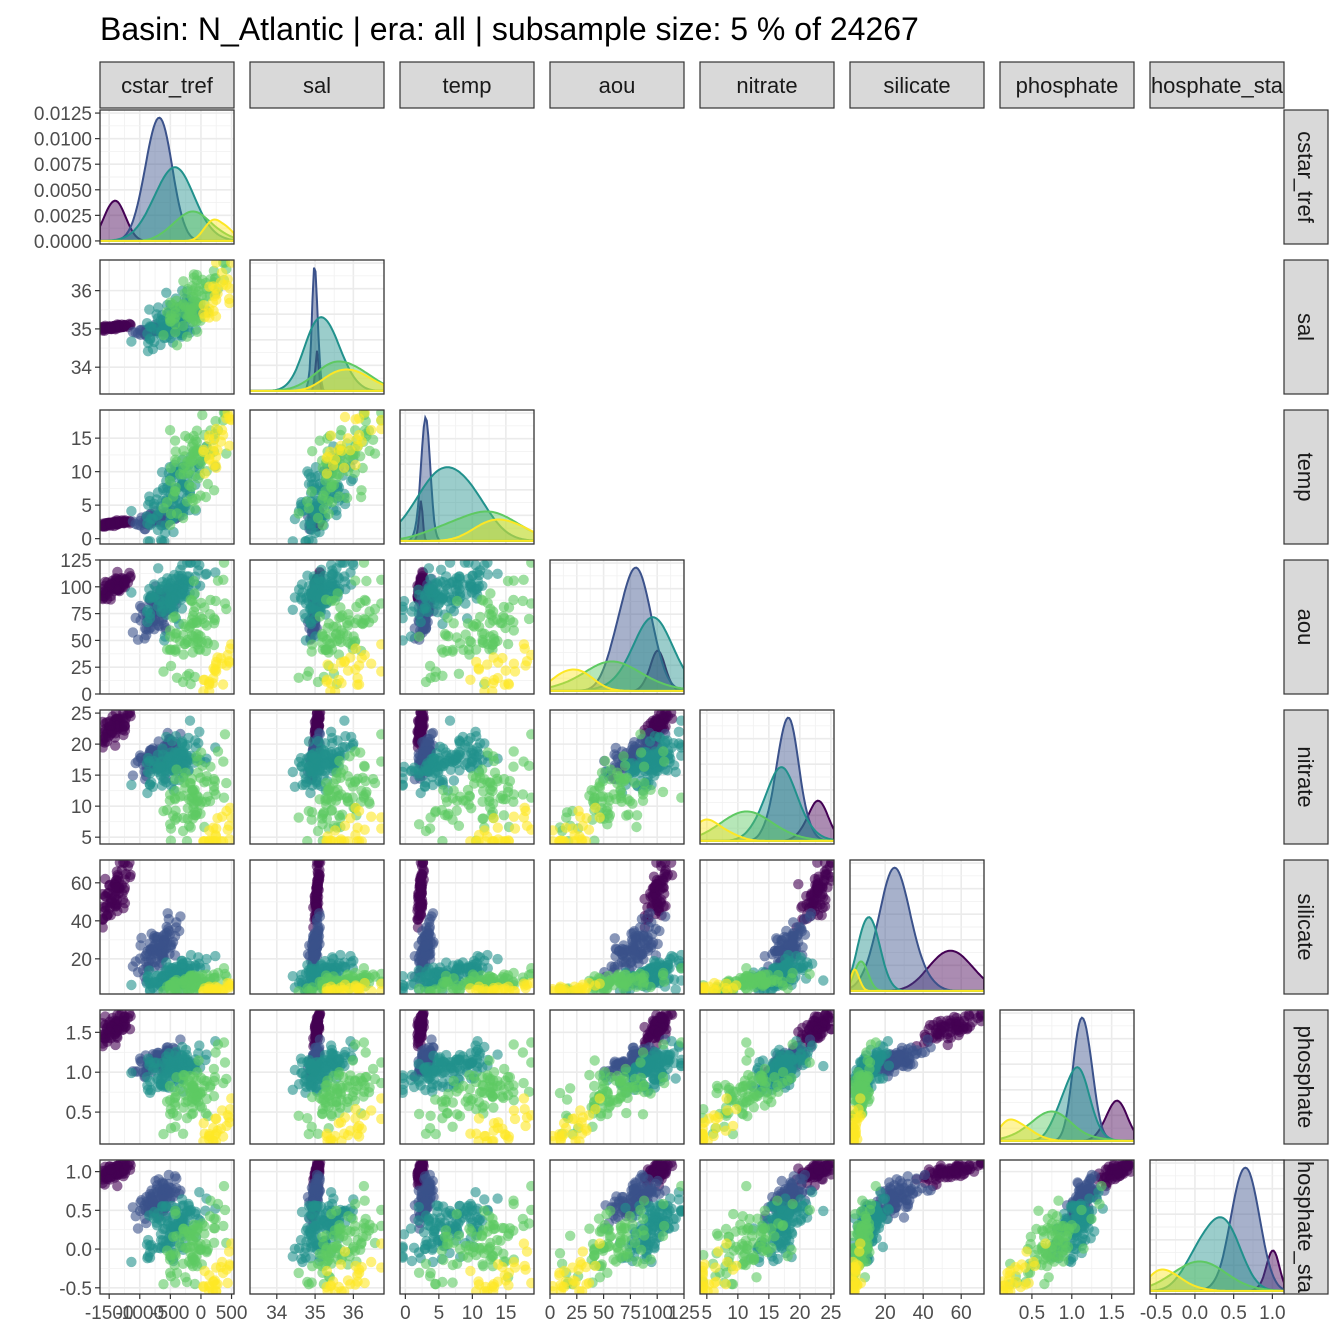  I want to click on strip-top-nitrate: nitrate, so click(767, 85).